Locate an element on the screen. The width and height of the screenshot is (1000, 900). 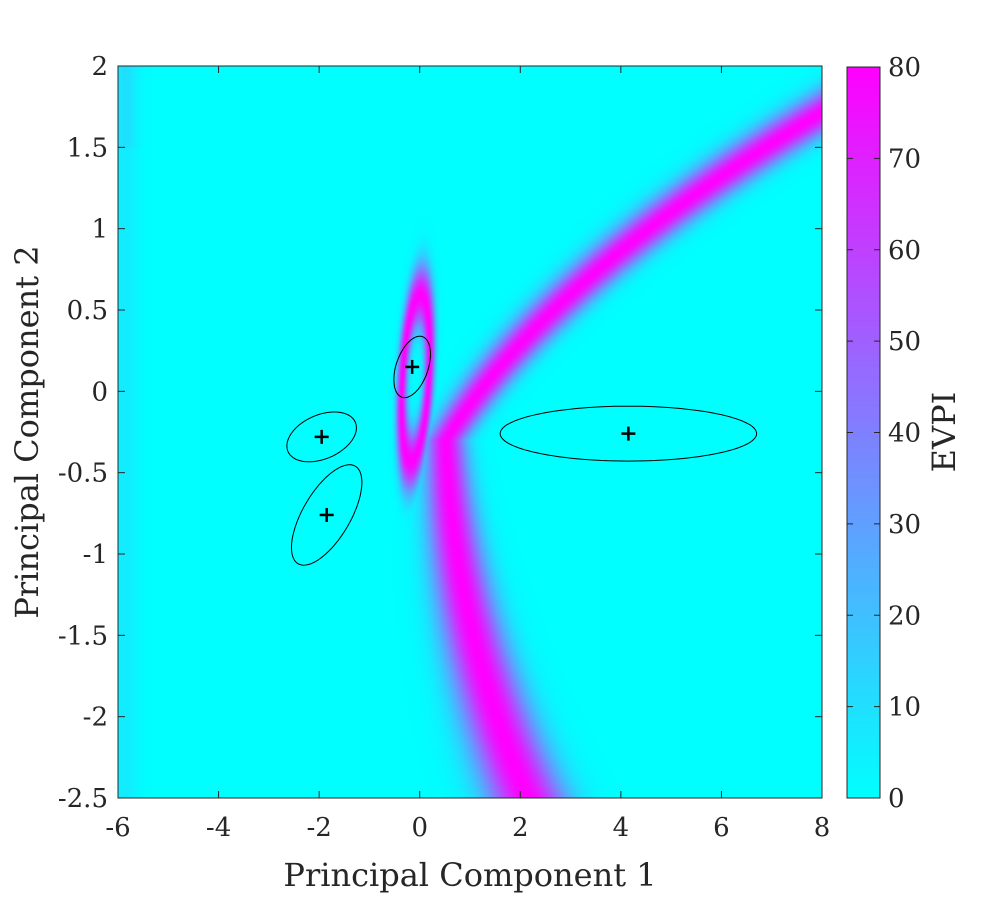
colorbar-tick-label: 30 is located at coordinates (904, 525).